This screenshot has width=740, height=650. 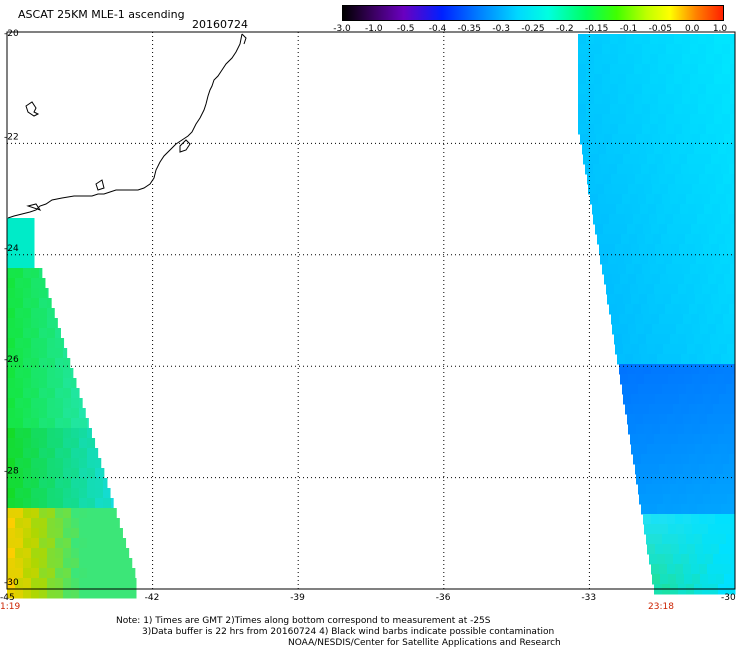 I want to click on latitude-label: -26, so click(x=11, y=360).